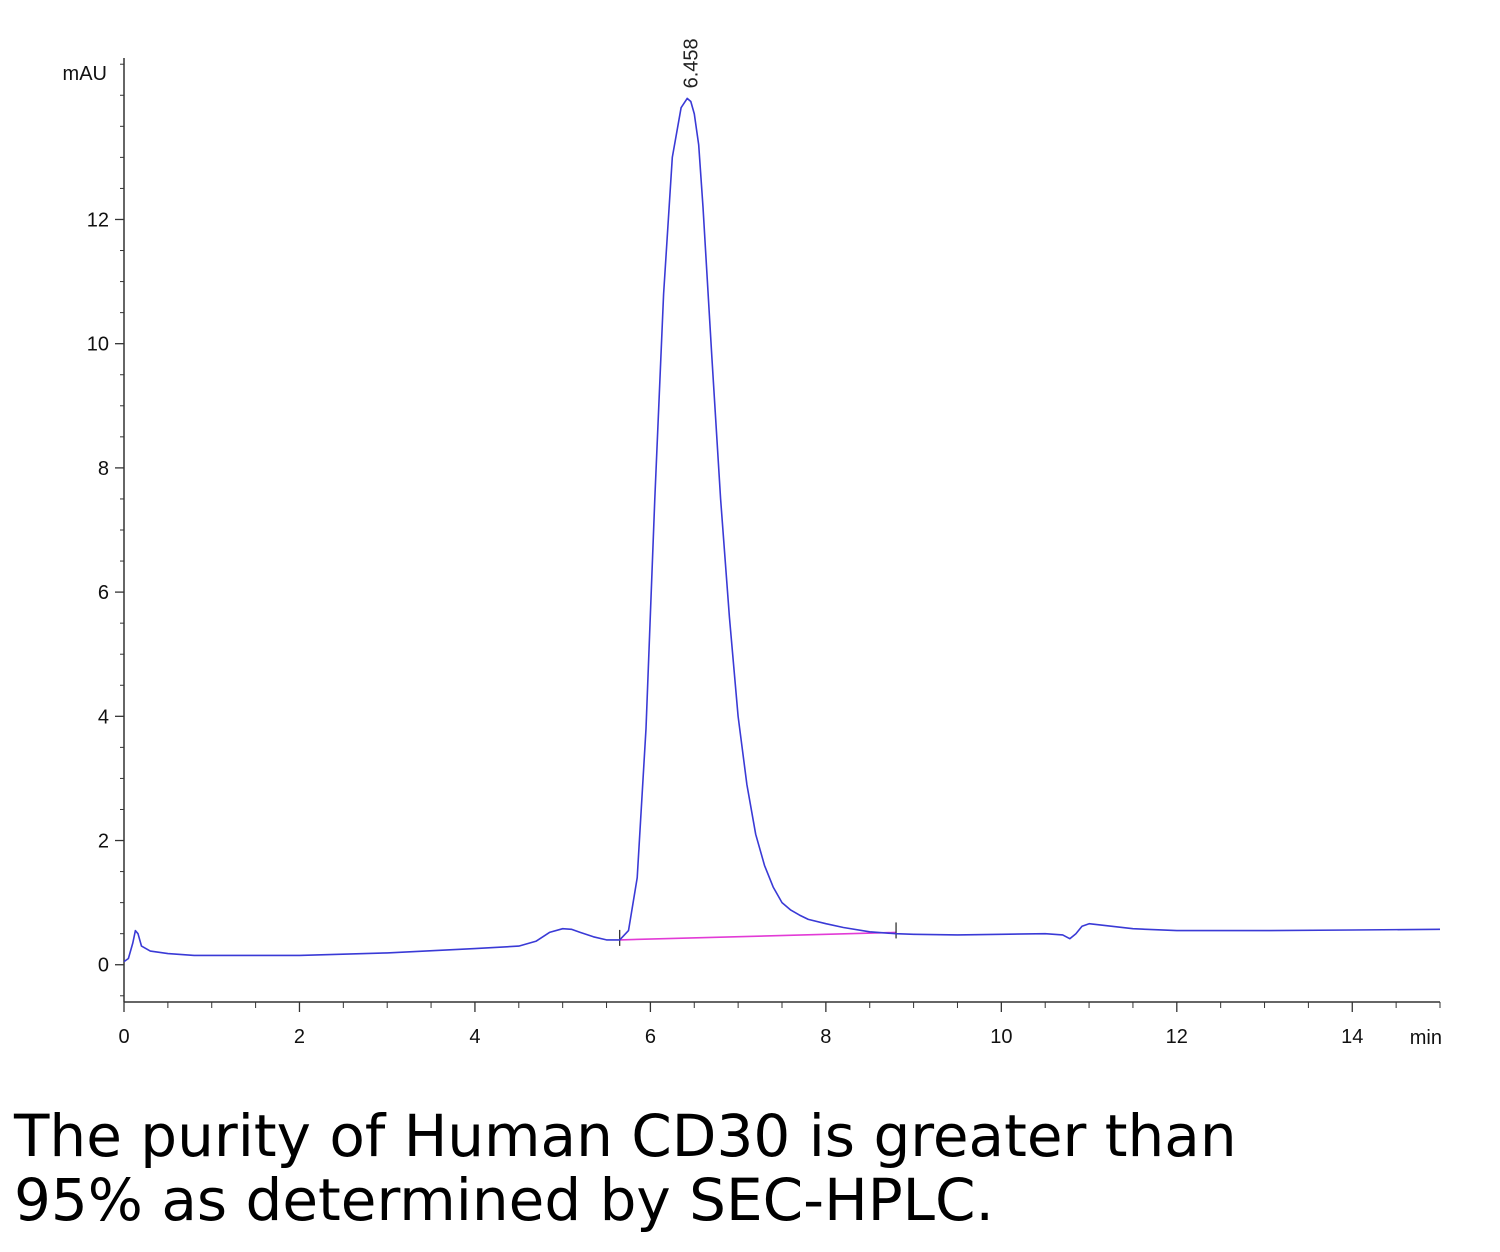  I want to click on x-tick-label: 4, so click(474, 1037).